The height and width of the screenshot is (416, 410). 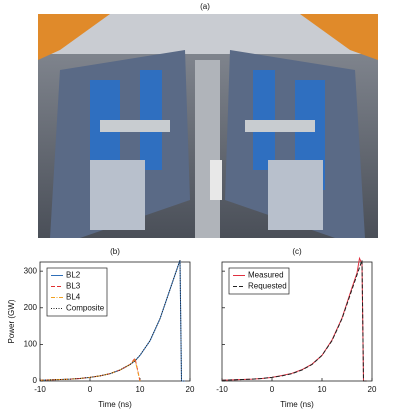 What do you see at coordinates (11, 321) in the screenshot?
I see `y-axis-label: Power (GW)` at bounding box center [11, 321].